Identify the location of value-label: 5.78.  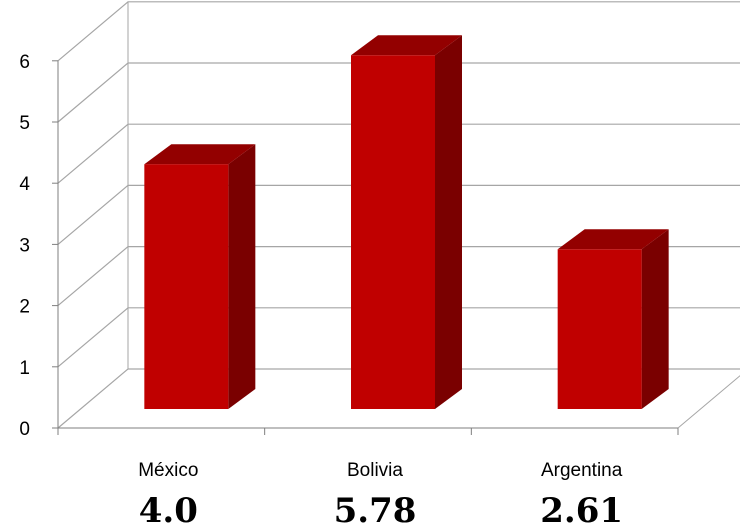
(375, 510).